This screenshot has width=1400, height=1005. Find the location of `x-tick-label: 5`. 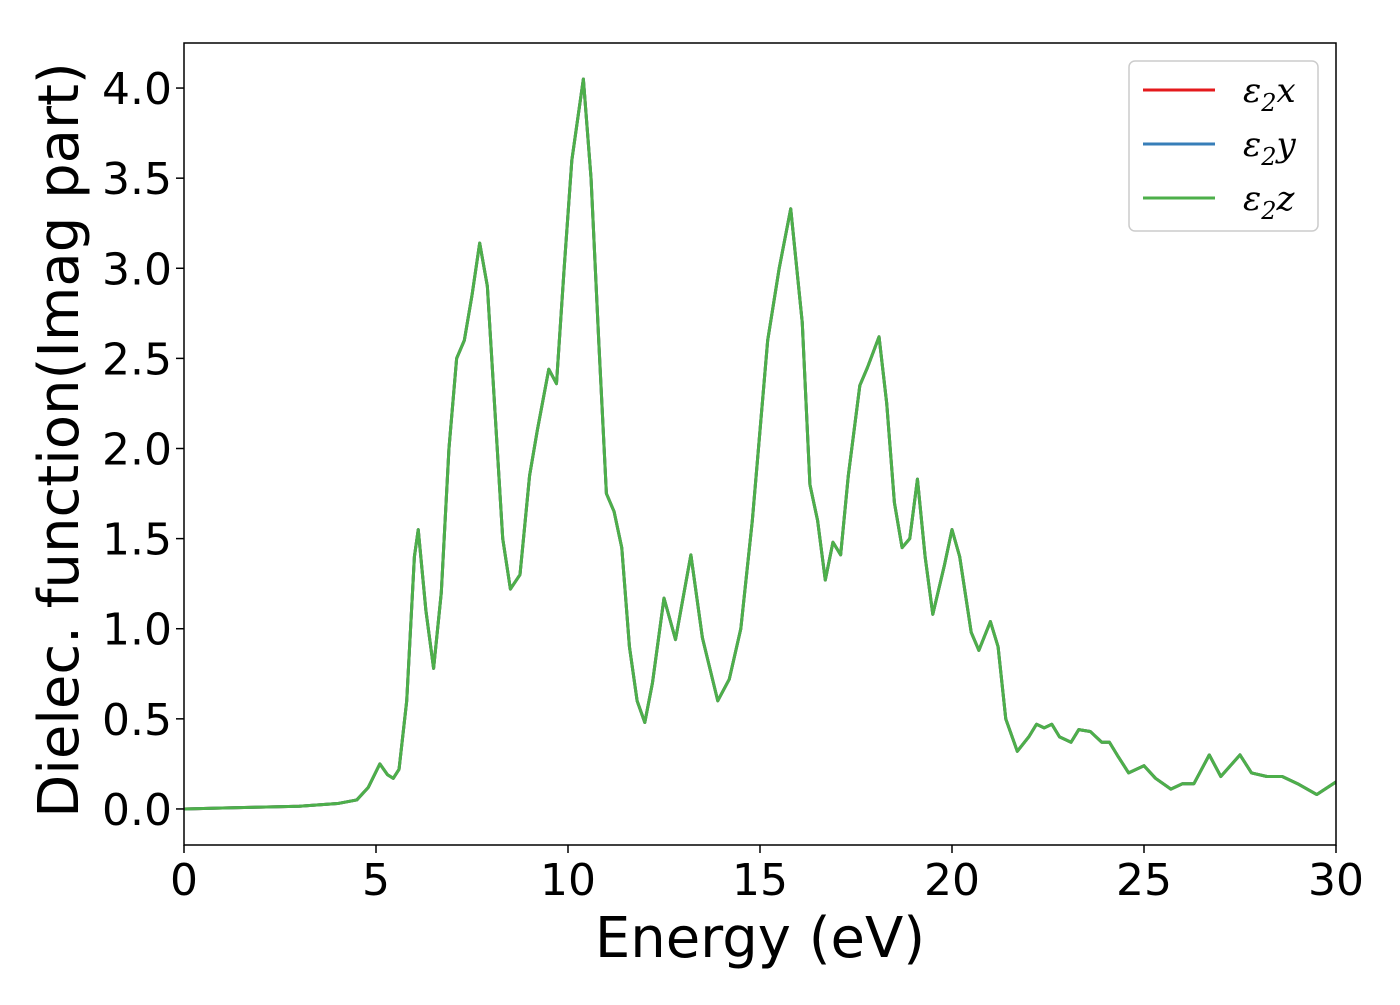

x-tick-label: 5 is located at coordinates (376, 880).